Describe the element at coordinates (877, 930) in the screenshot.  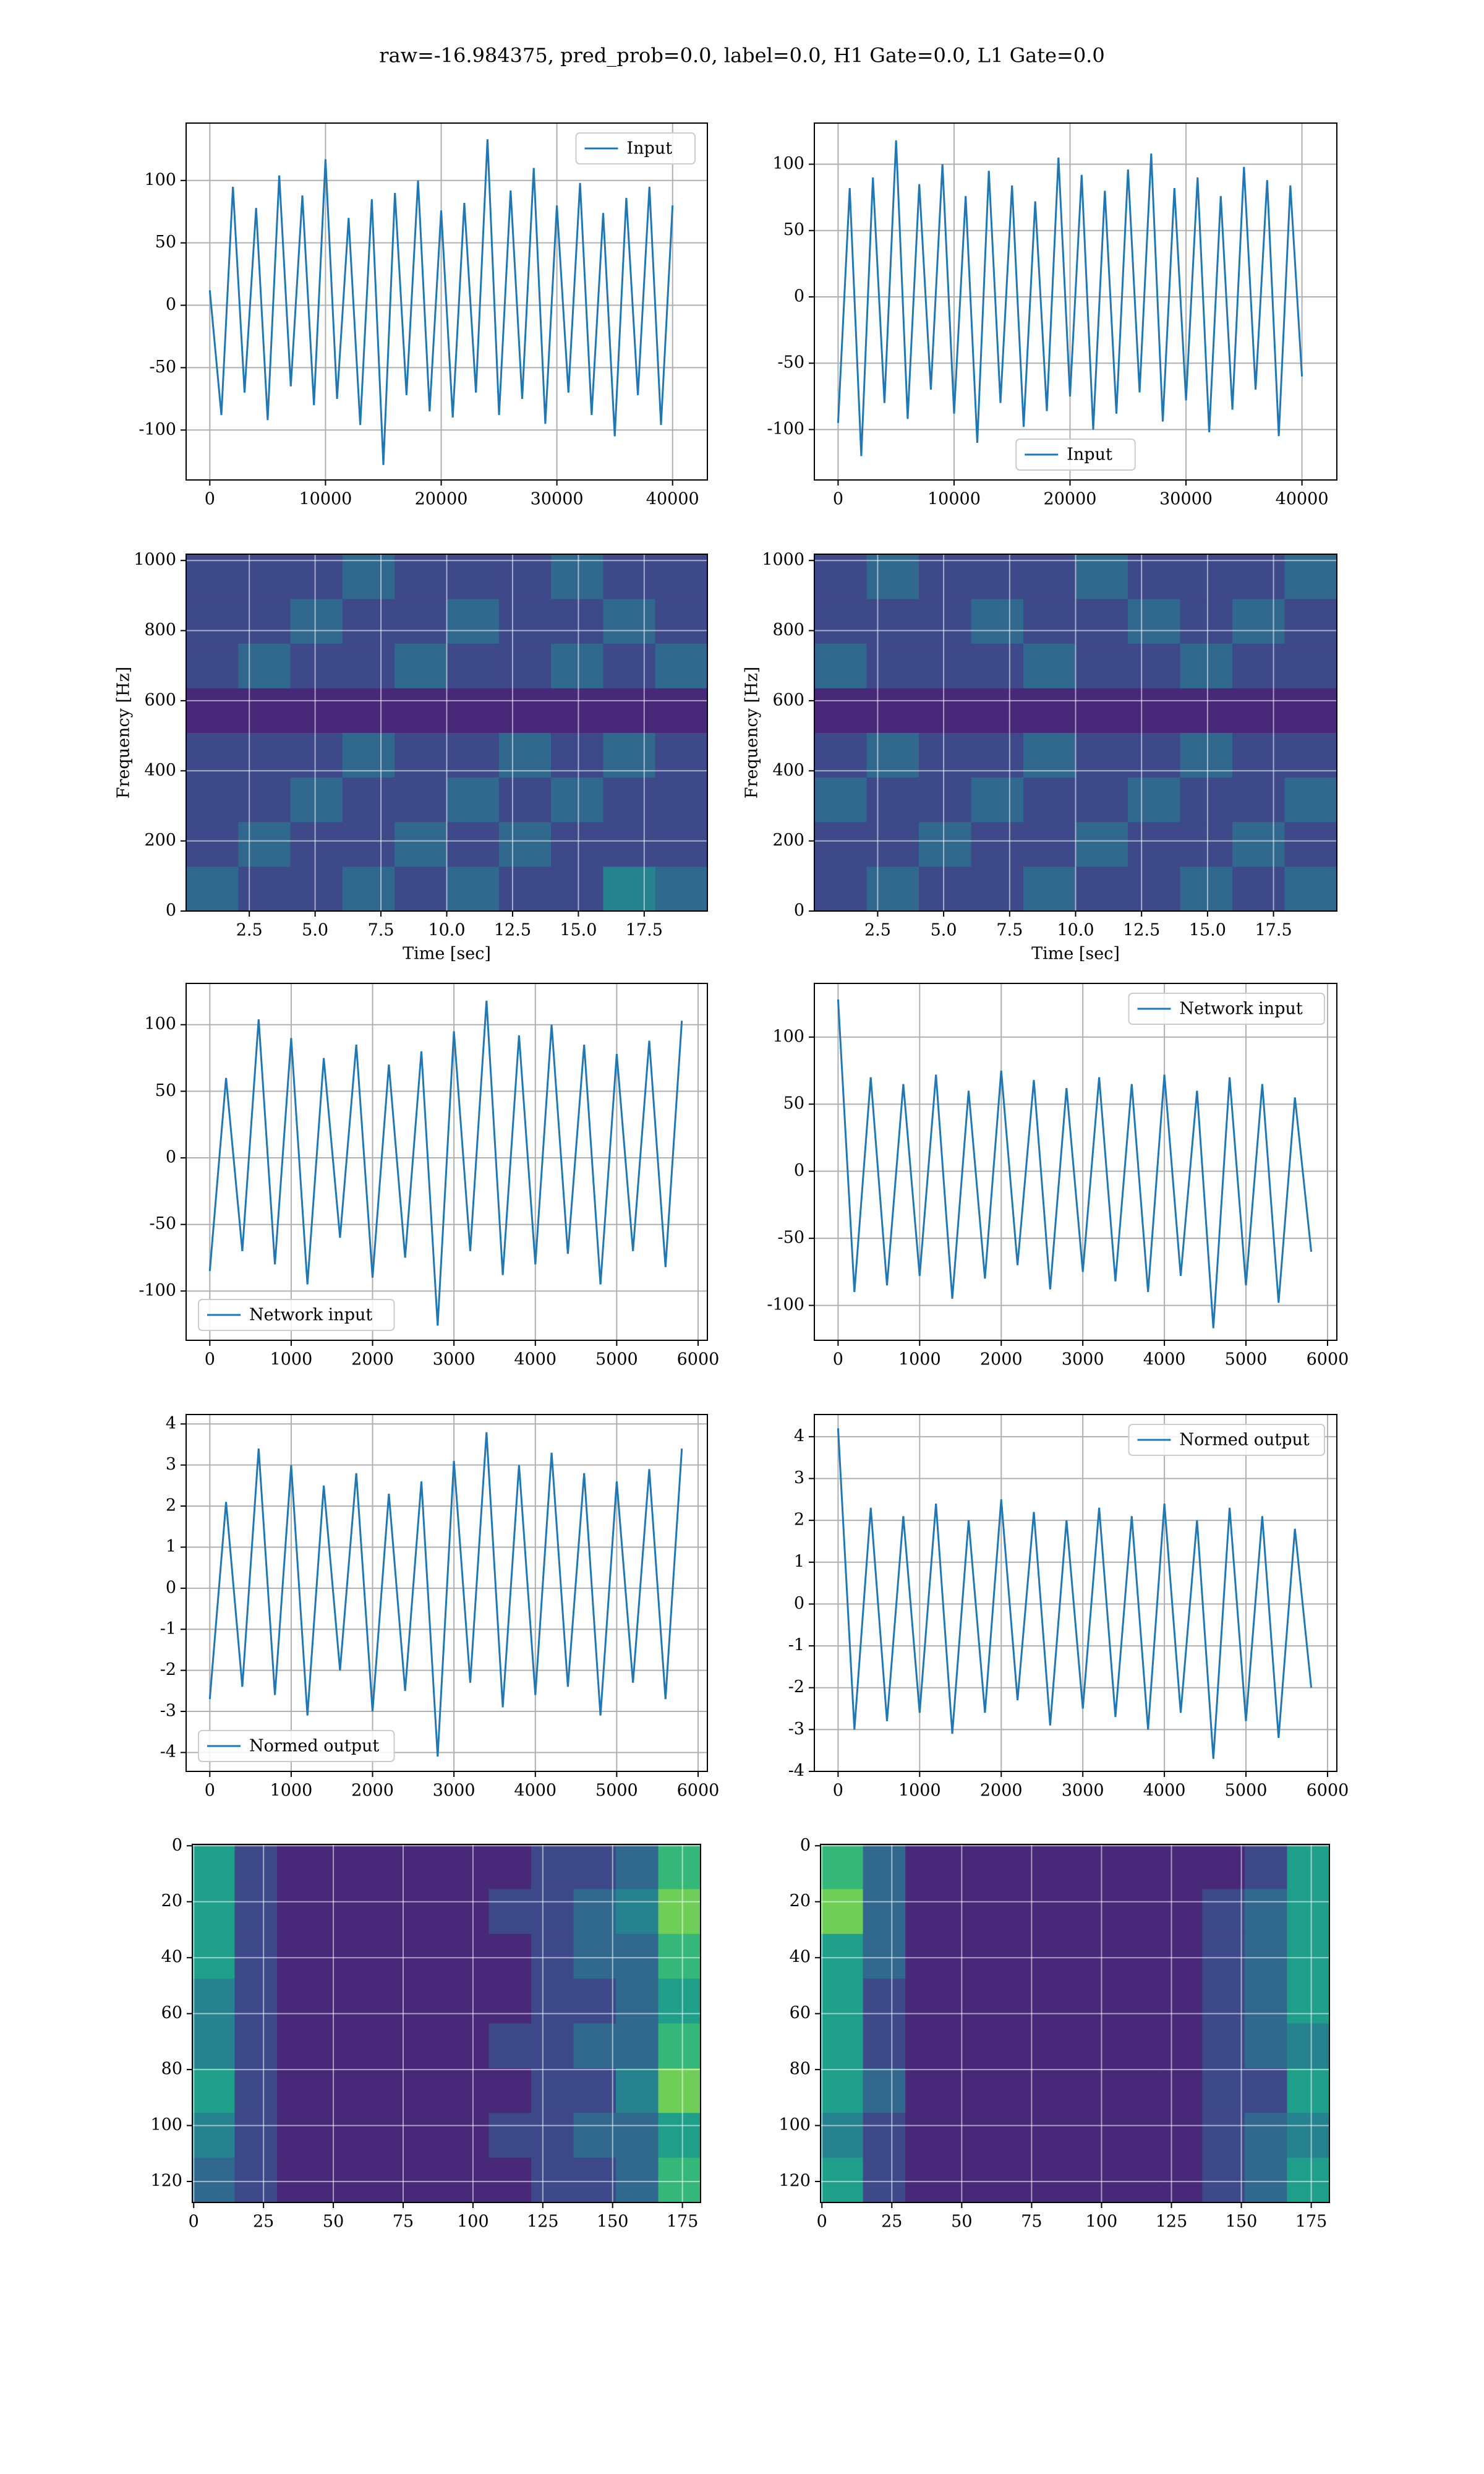
I see `x-tick-label: 2.5` at that location.